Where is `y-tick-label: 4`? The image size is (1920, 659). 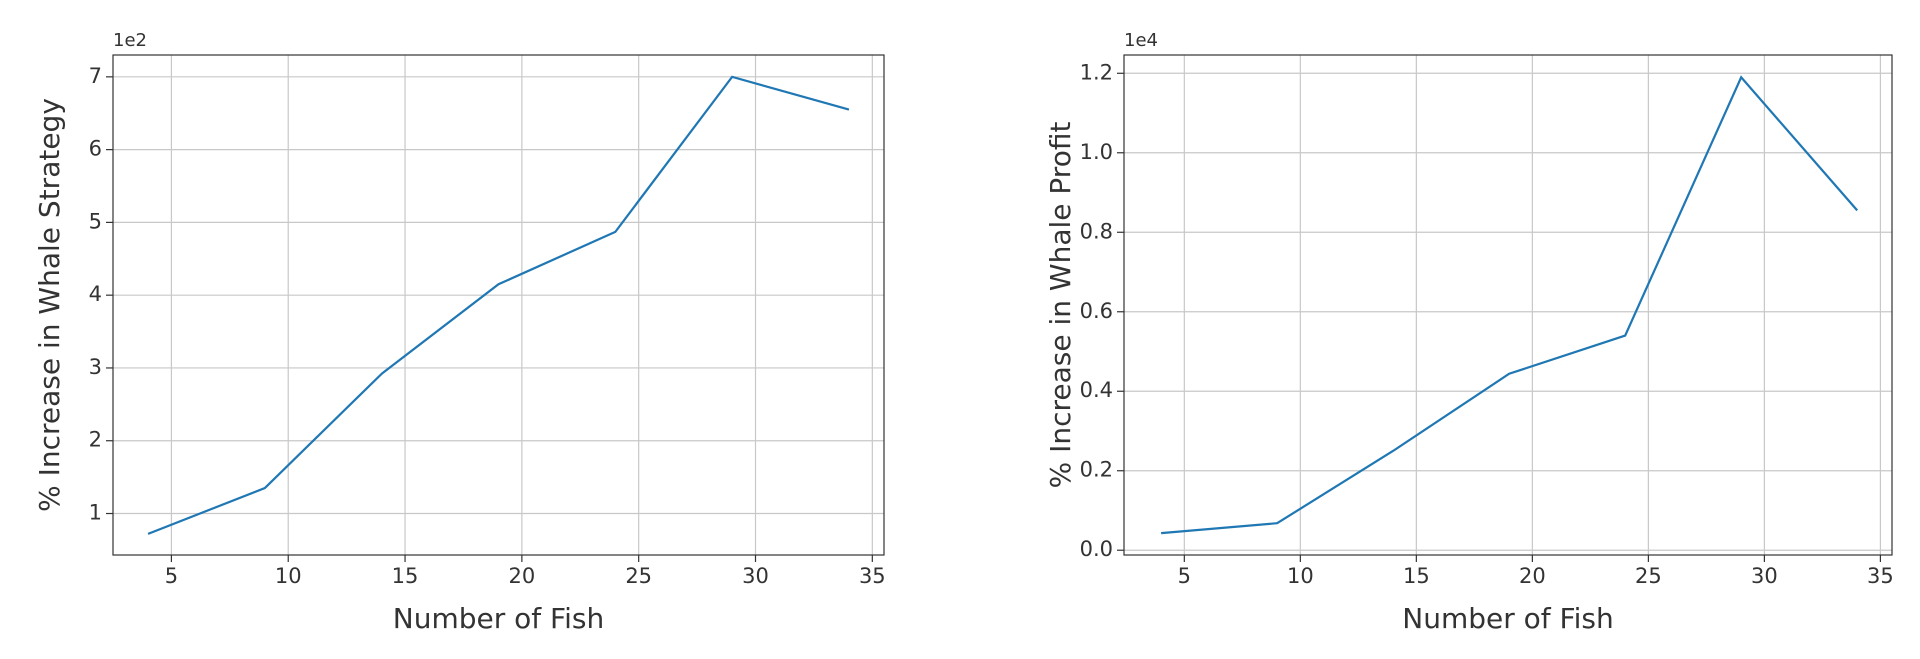
y-tick-label: 4 is located at coordinates (95, 294).